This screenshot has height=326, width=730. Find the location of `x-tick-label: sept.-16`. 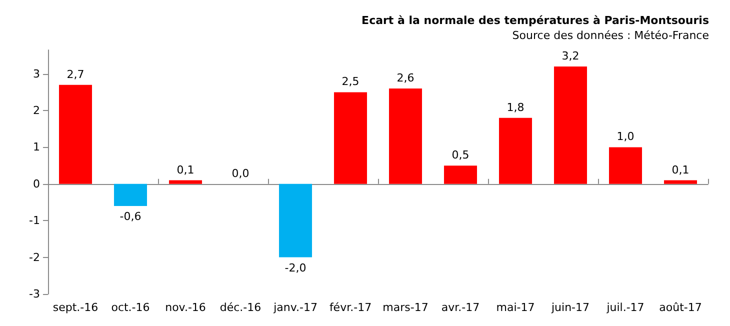

x-tick-label: sept.-16 is located at coordinates (75, 307).